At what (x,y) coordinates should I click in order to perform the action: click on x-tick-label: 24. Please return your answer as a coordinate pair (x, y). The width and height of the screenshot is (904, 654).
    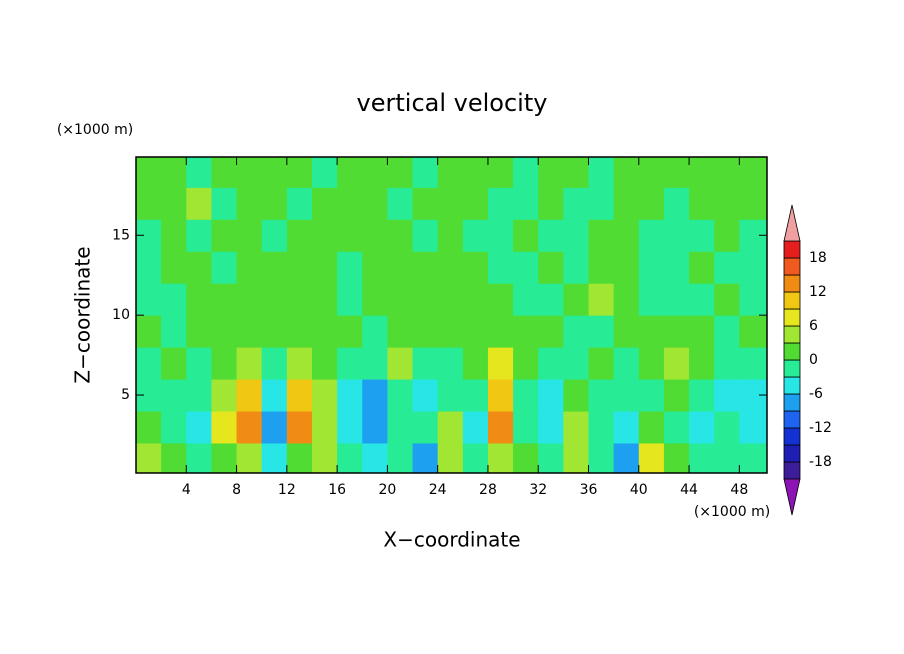
    Looking at the image, I should click on (438, 490).